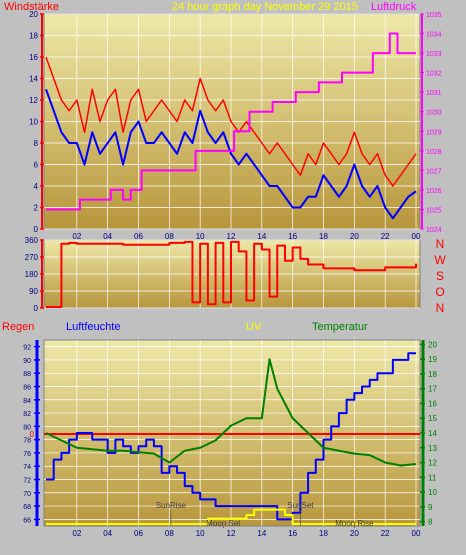 The height and width of the screenshot is (555, 466). I want to click on y-left-tick-label: 92, so click(27, 348).